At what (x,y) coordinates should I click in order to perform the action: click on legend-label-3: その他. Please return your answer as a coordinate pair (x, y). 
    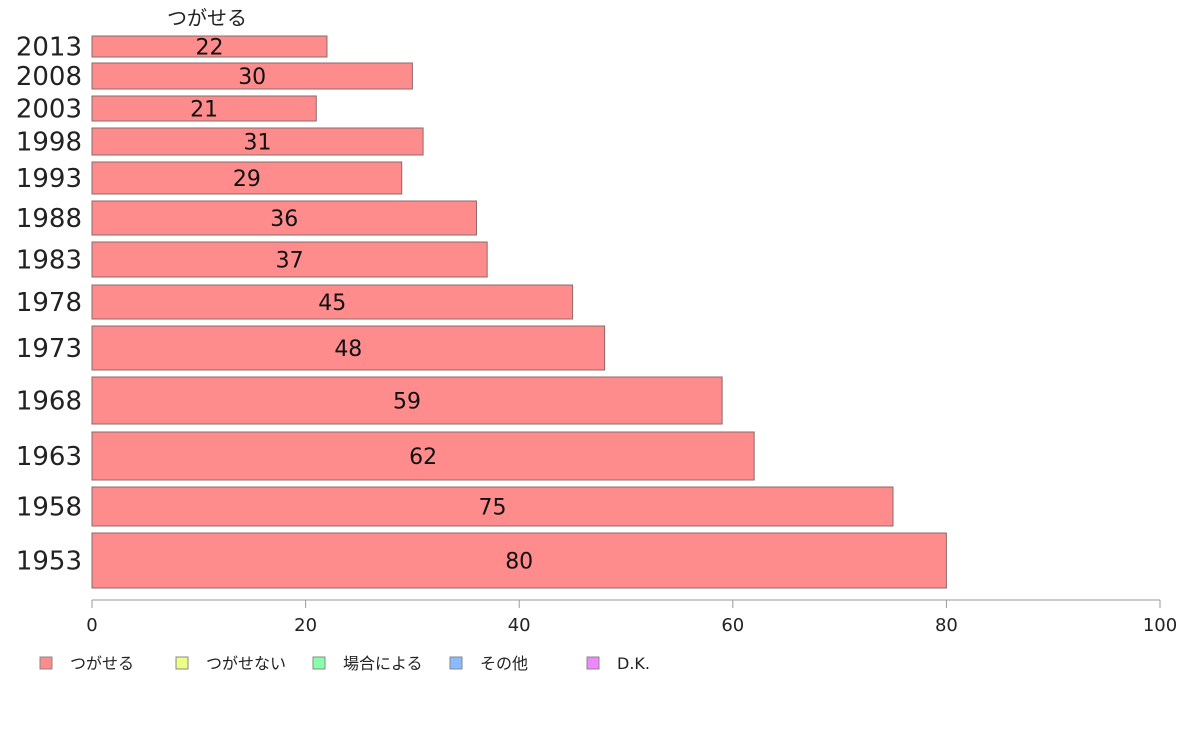
    Looking at the image, I should click on (504, 663).